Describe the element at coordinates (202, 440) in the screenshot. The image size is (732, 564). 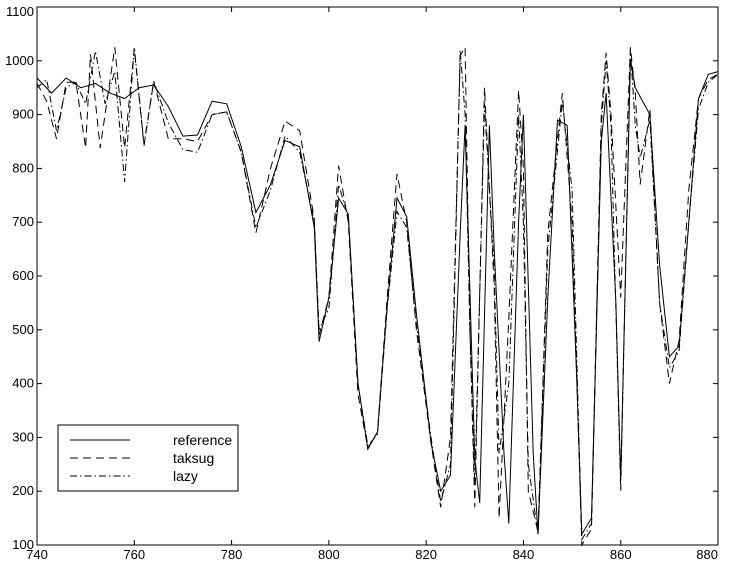
I see `legend-label-reference: reference` at that location.